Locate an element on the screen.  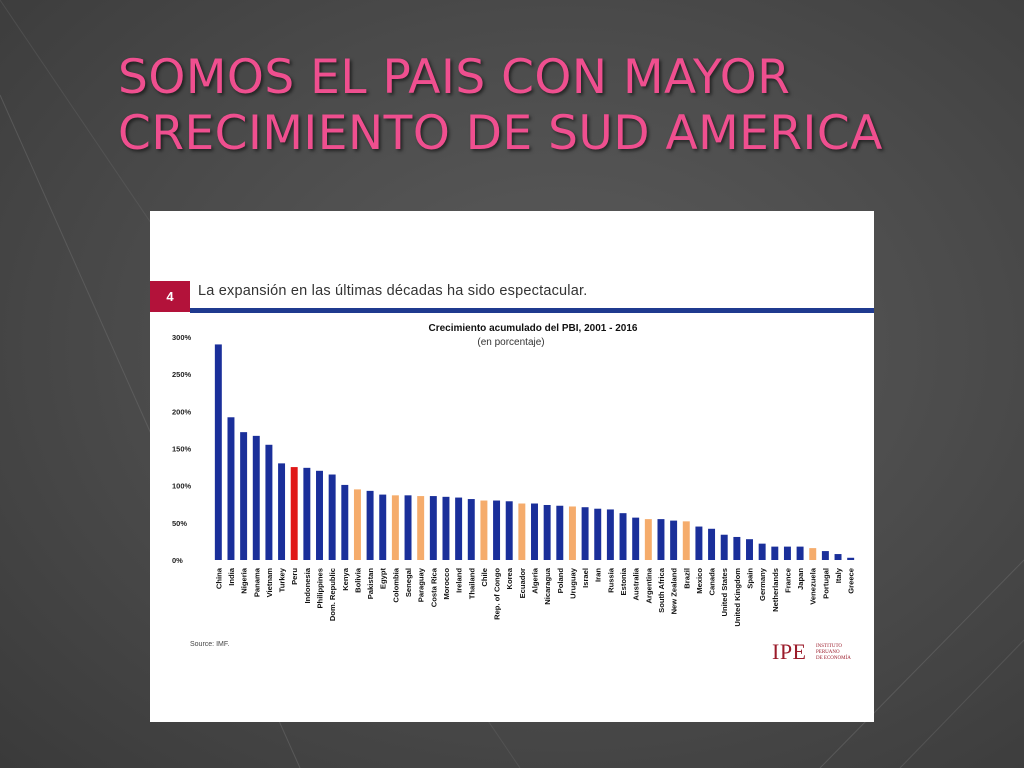
x-tick-label: Nicaragua is located at coordinates (547, 585).